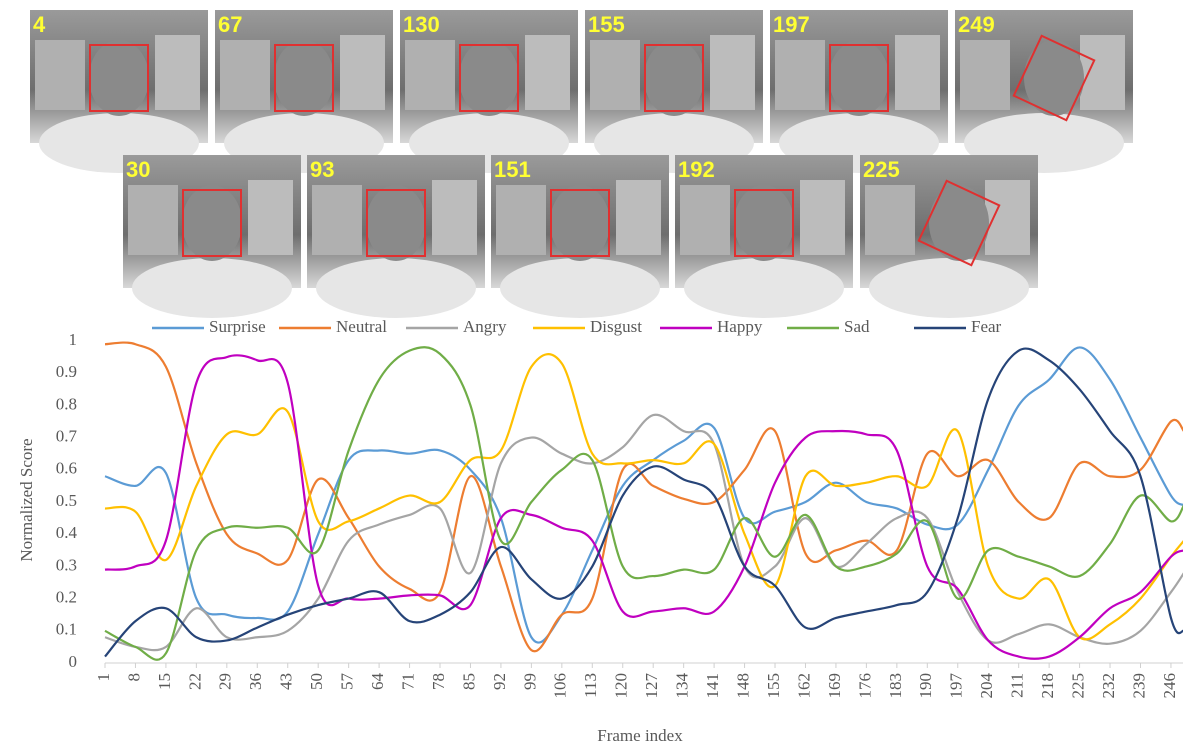 The image size is (1183, 749). What do you see at coordinates (194, 681) in the screenshot?
I see `x-tick-label: 22` at bounding box center [194, 681].